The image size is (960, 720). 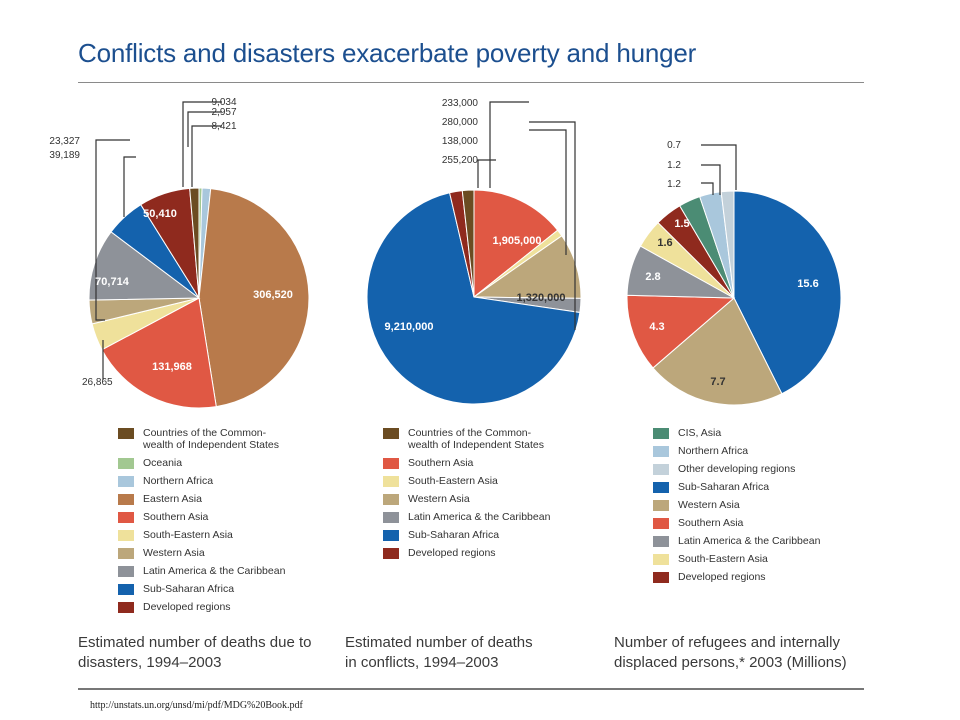 What do you see at coordinates (460, 103) in the screenshot?
I see `slice-label-countries-of-the-common-wealth-of-independent-states: 233,000` at bounding box center [460, 103].